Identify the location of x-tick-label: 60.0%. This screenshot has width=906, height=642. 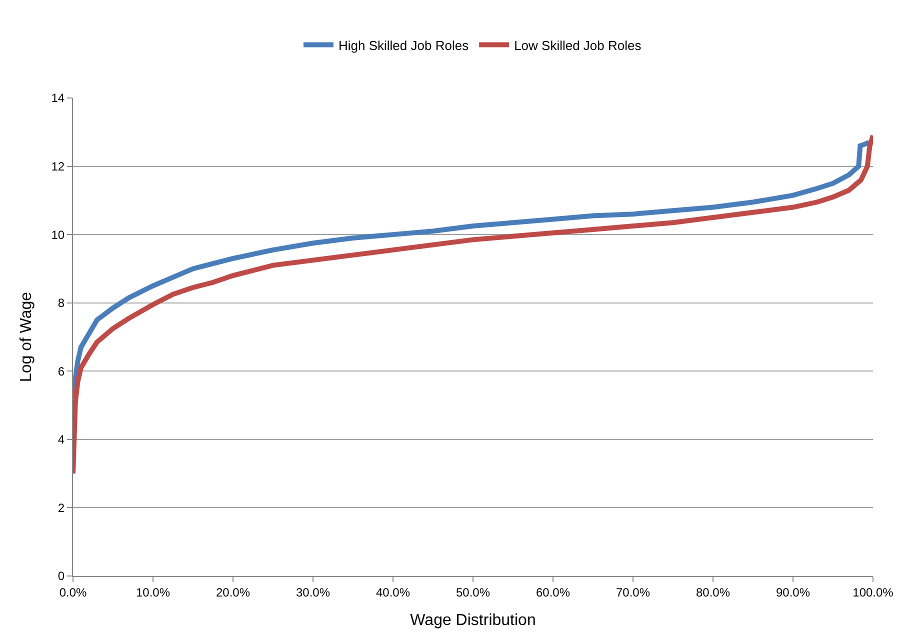
(553, 592).